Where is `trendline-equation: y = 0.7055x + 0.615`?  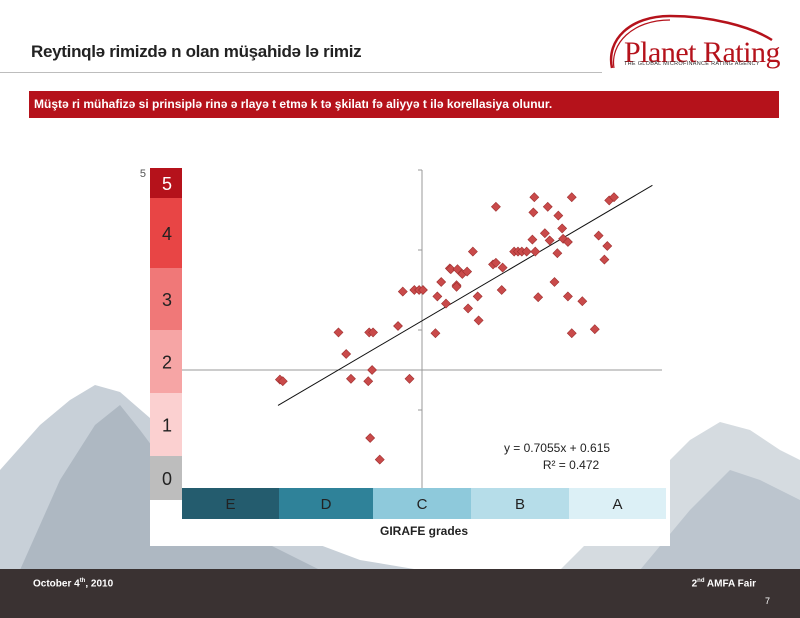
trendline-equation: y = 0.7055x + 0.615 is located at coordinates (557, 448).